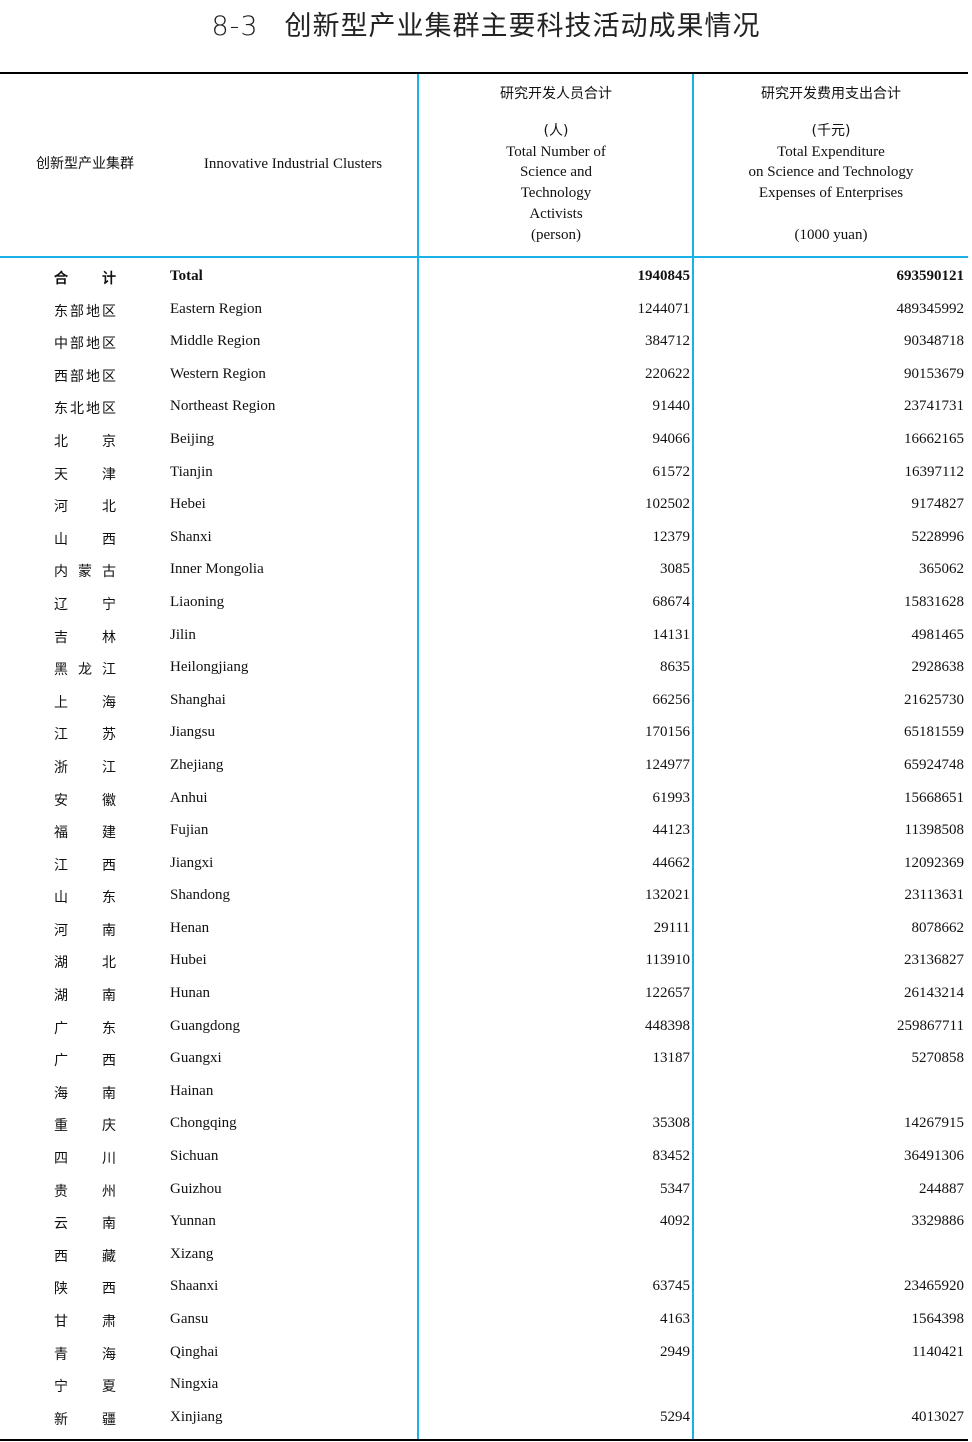 The height and width of the screenshot is (1442, 972). I want to click on expenditure-value: 23136827, so click(934, 960).